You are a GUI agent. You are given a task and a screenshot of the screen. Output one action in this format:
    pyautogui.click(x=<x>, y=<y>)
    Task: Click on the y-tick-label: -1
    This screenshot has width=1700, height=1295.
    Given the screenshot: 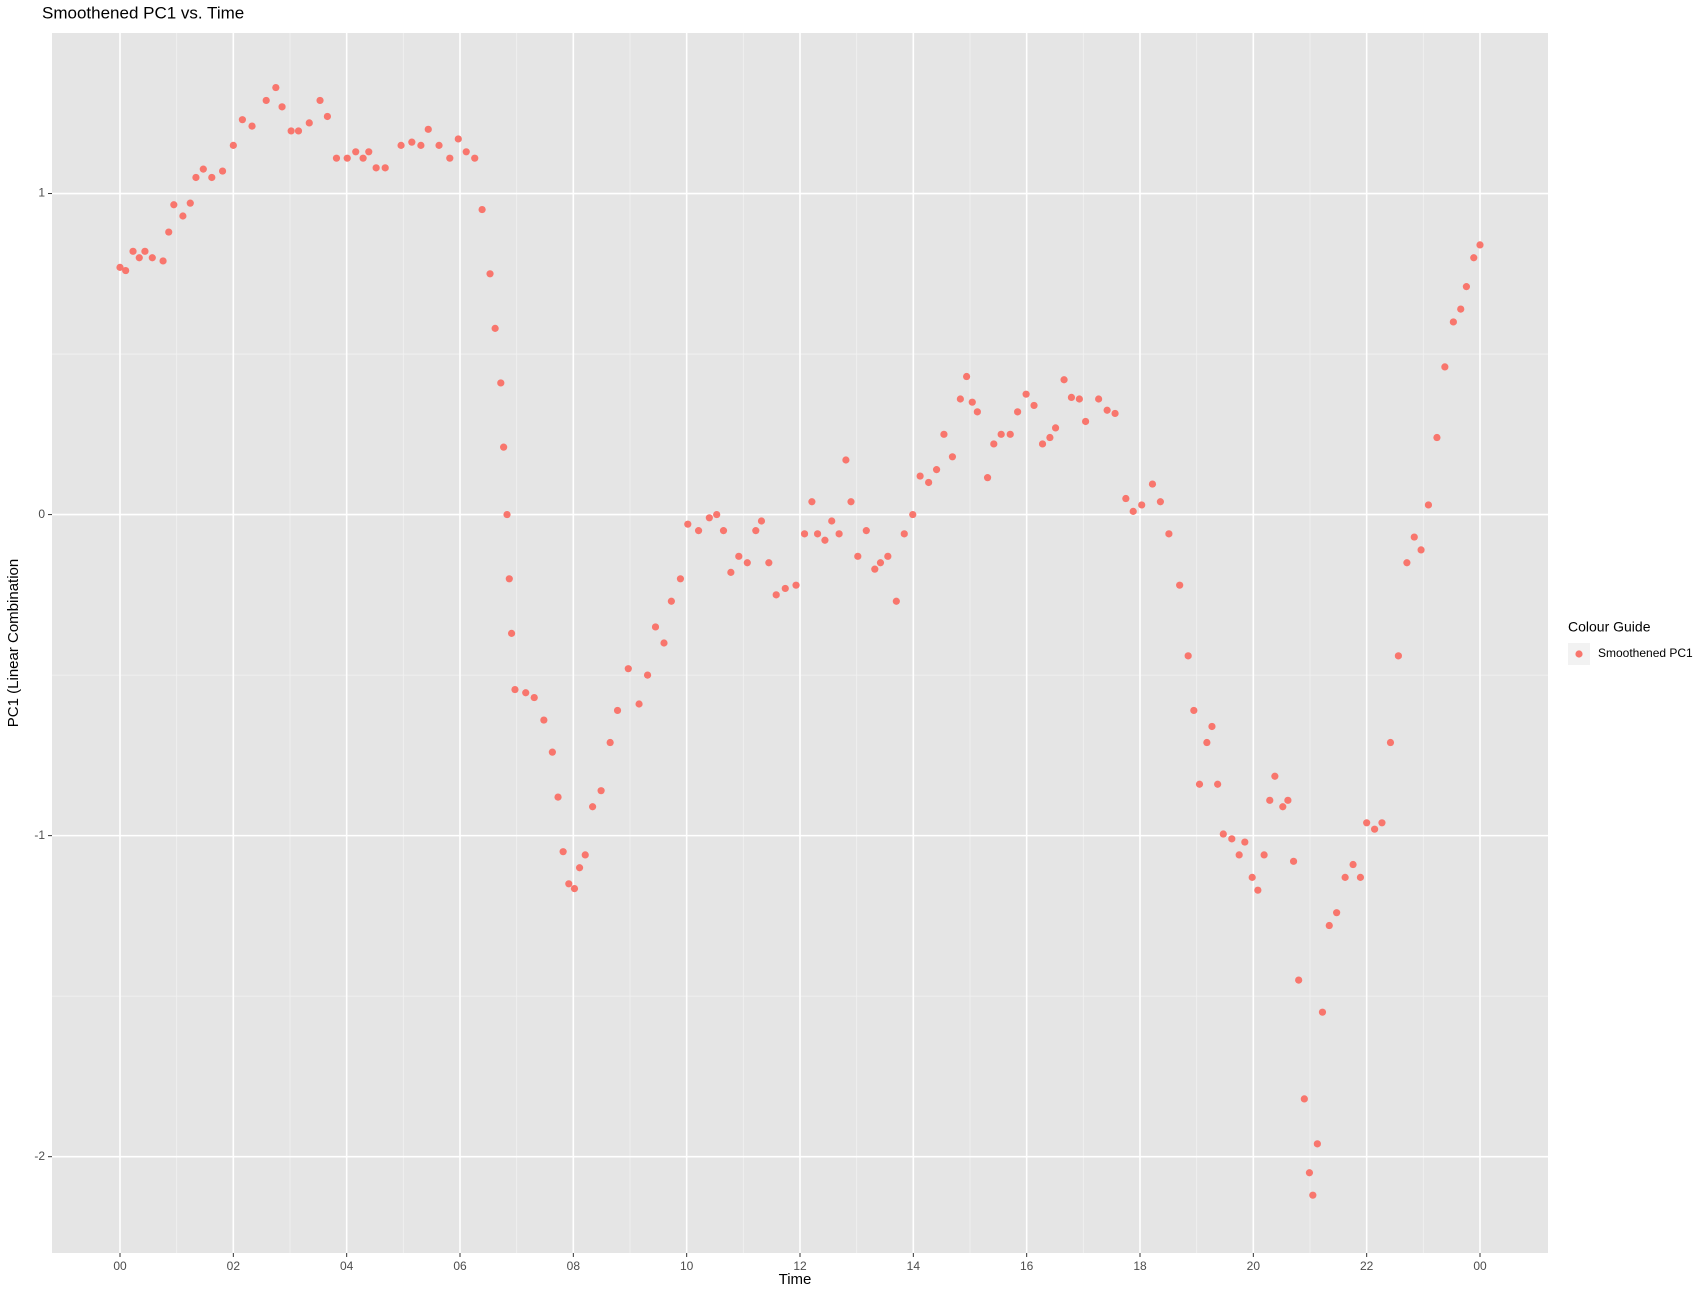 What is the action you would take?
    pyautogui.click(x=39, y=835)
    